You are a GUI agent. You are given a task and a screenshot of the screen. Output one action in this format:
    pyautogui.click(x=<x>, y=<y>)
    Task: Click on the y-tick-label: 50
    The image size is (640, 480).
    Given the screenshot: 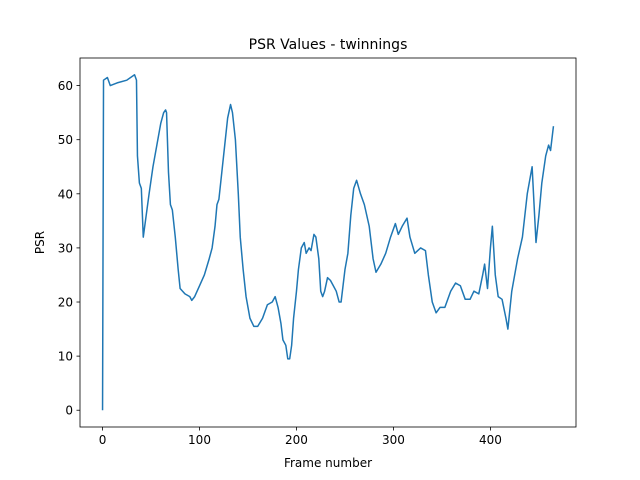 What is the action you would take?
    pyautogui.click(x=65, y=140)
    